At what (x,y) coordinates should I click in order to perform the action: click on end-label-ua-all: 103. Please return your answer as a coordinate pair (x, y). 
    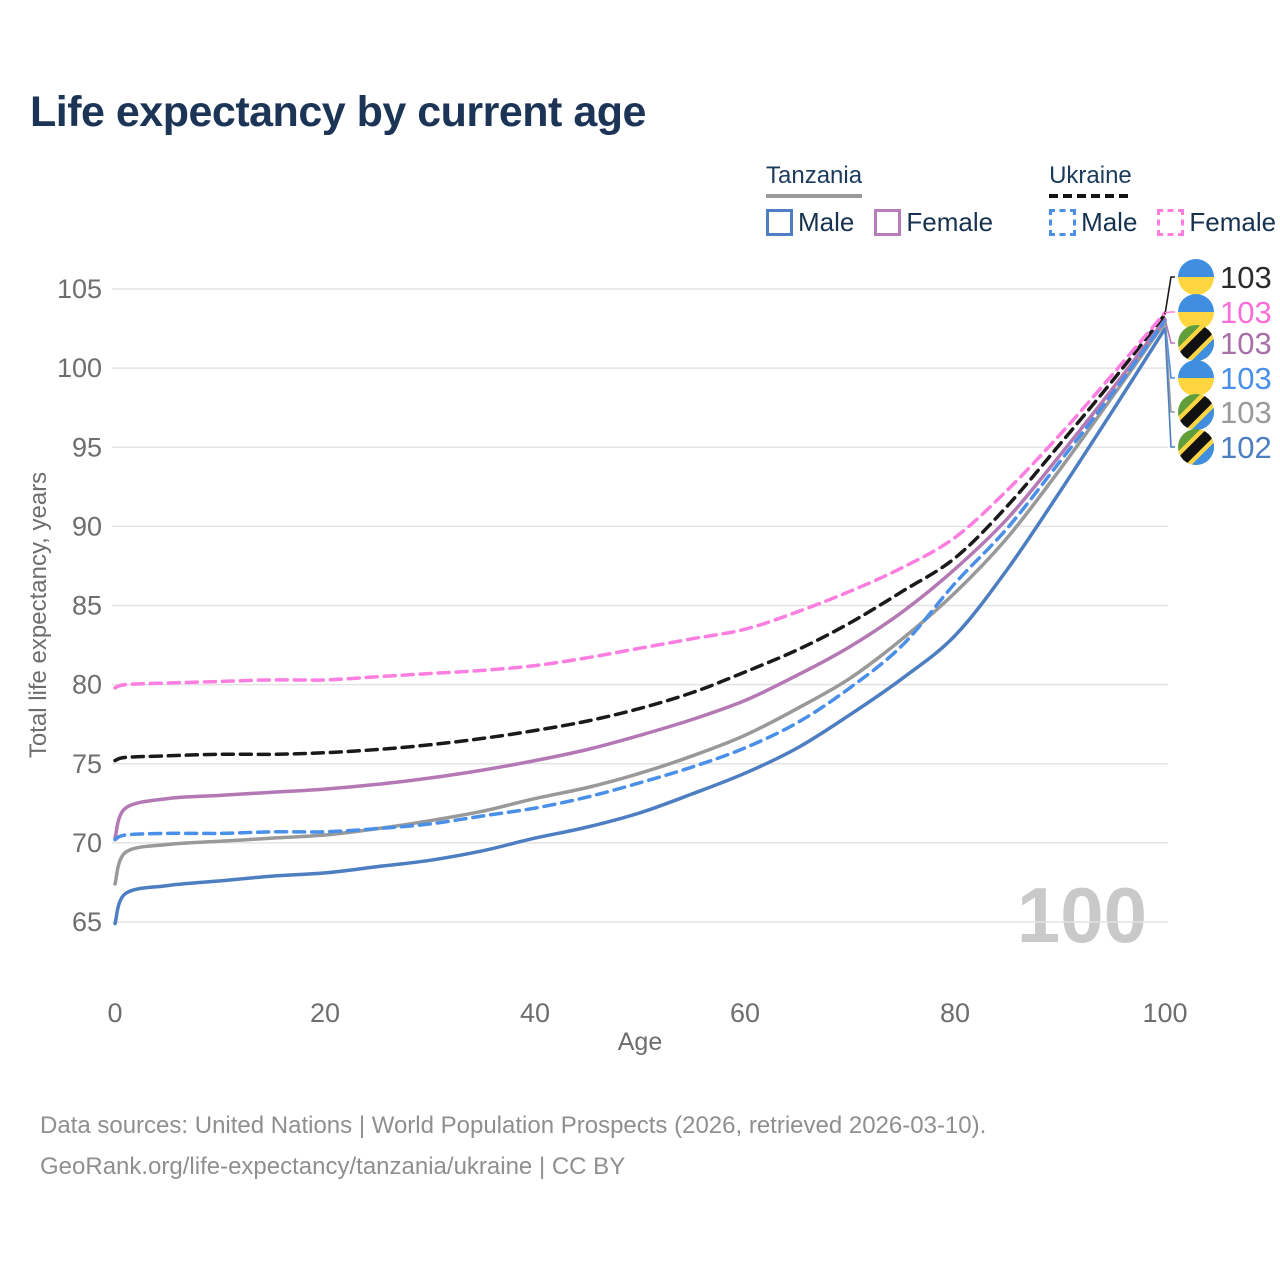
    Looking at the image, I should click on (1225, 277).